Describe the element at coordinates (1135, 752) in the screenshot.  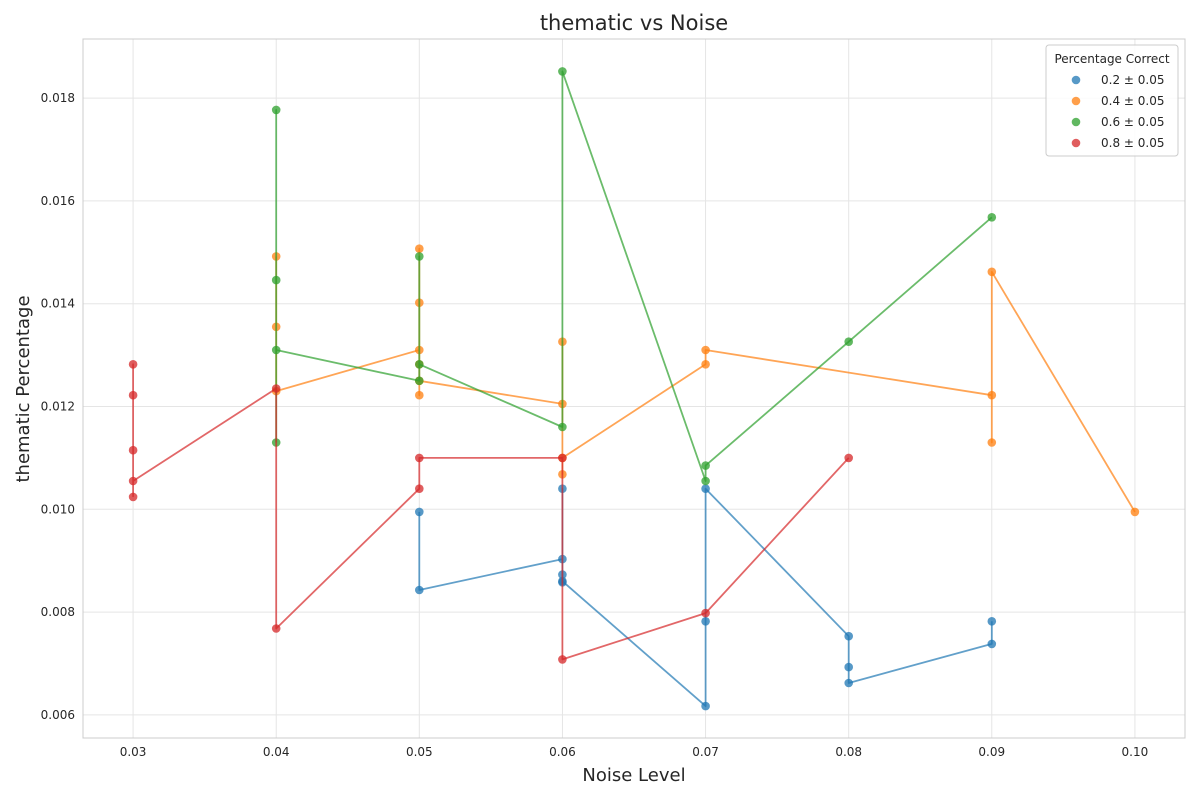
I see `x-tick-label: 0.10` at that location.